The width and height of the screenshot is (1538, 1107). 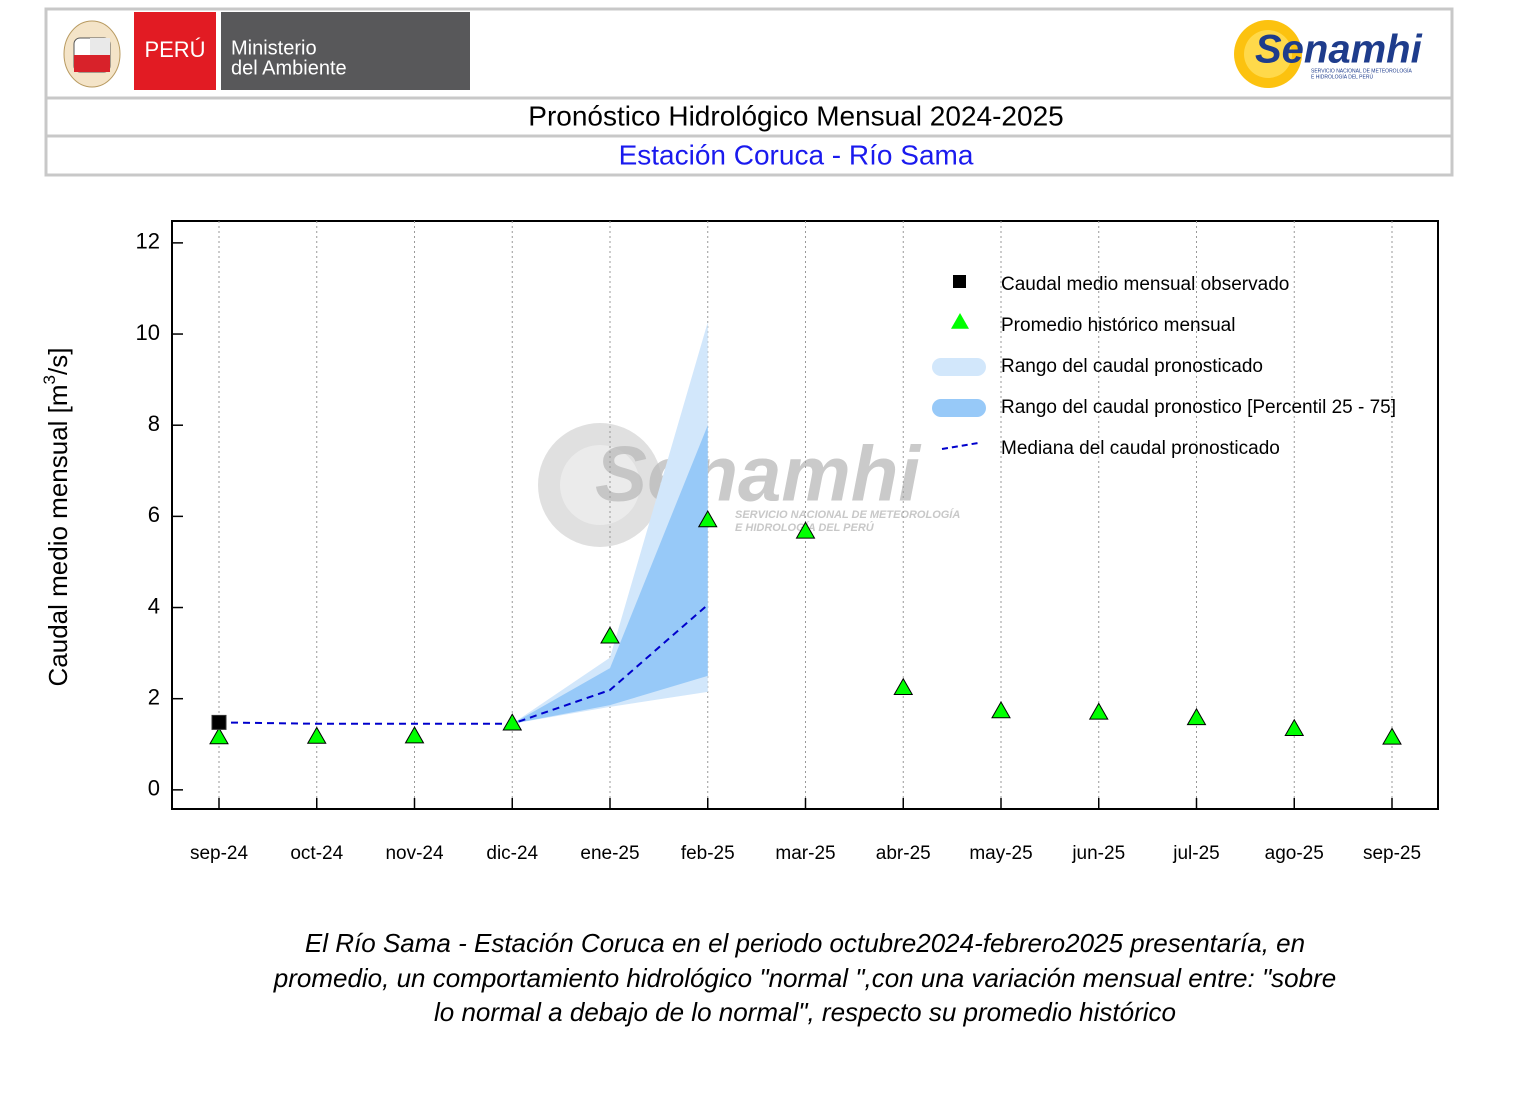 What do you see at coordinates (219, 722) in the screenshot?
I see `square-marker` at bounding box center [219, 722].